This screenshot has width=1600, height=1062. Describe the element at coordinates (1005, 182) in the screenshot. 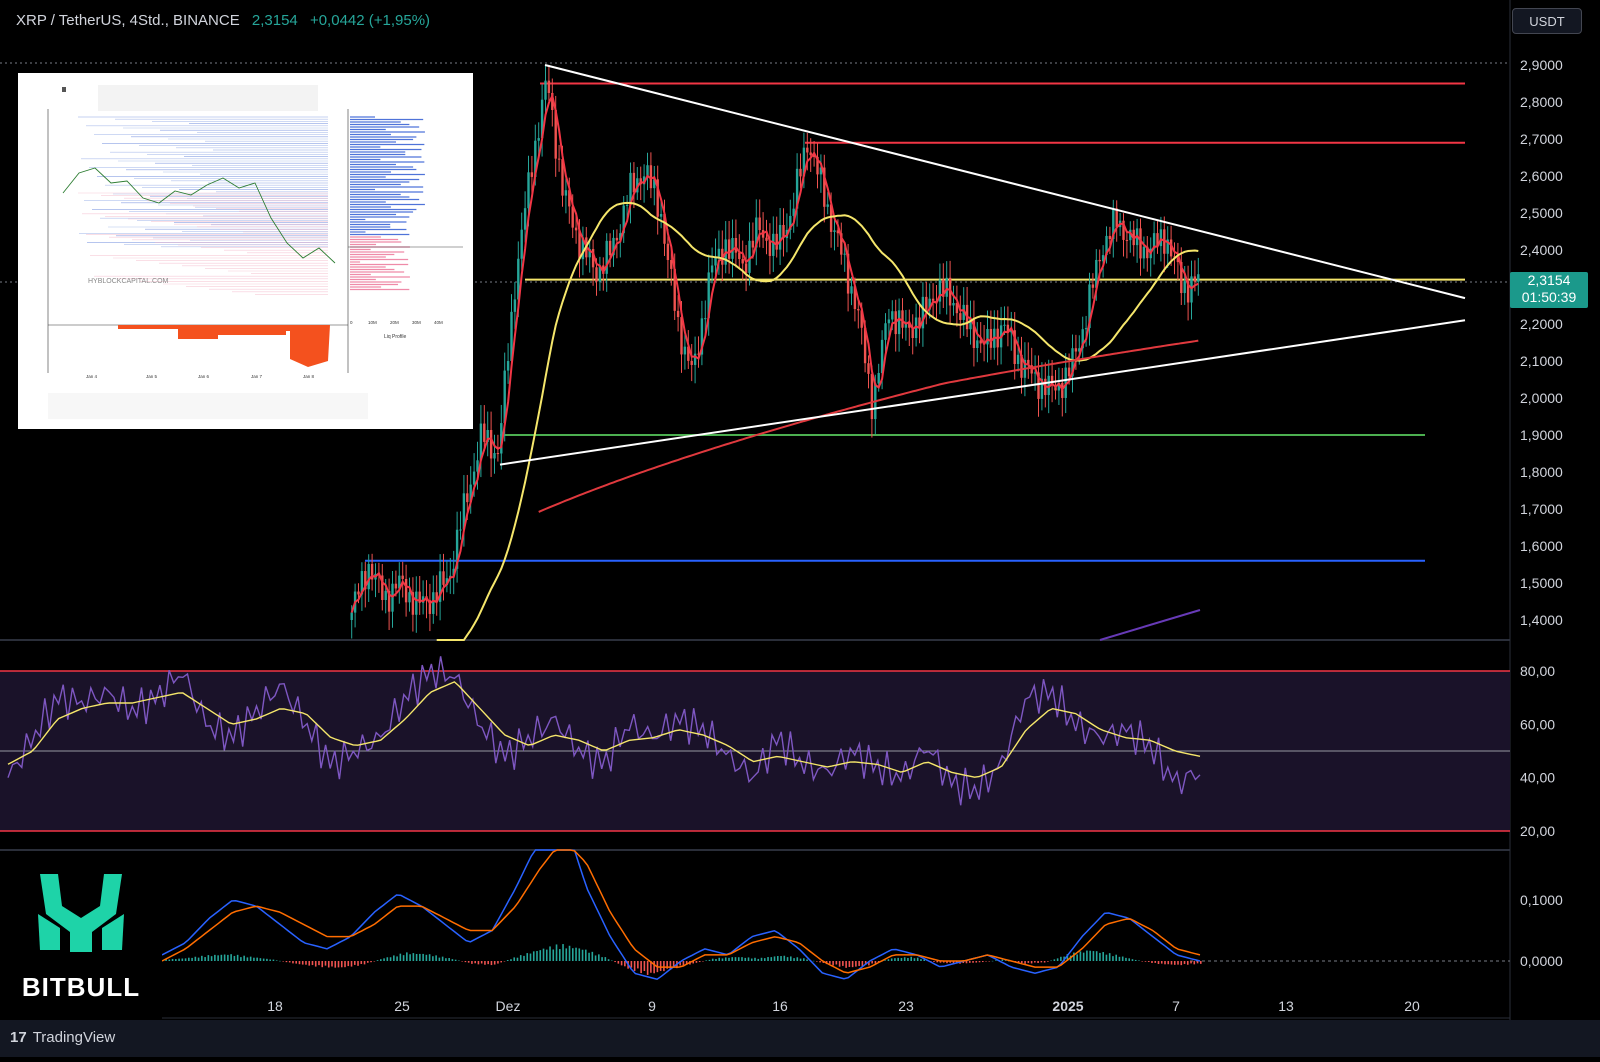

I see `upper-trendline` at that location.